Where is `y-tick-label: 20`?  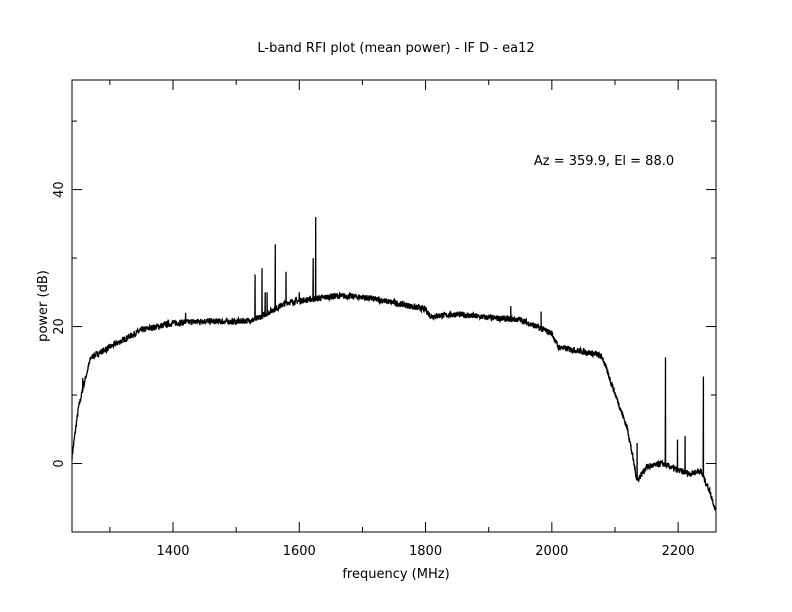 y-tick-label: 20 is located at coordinates (59, 326).